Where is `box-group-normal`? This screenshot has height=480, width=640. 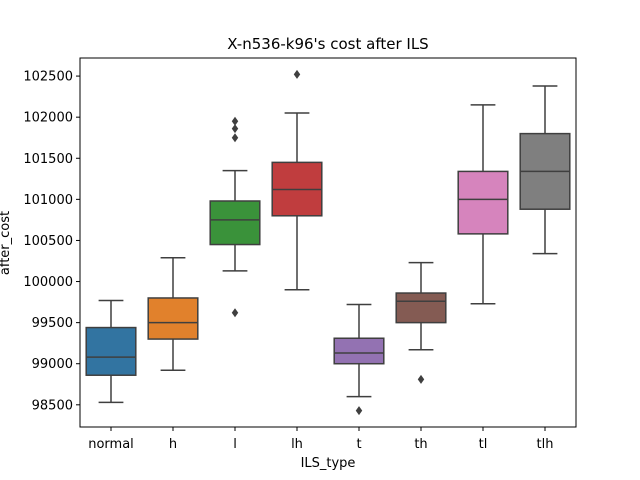
box-group-normal is located at coordinates (111, 351).